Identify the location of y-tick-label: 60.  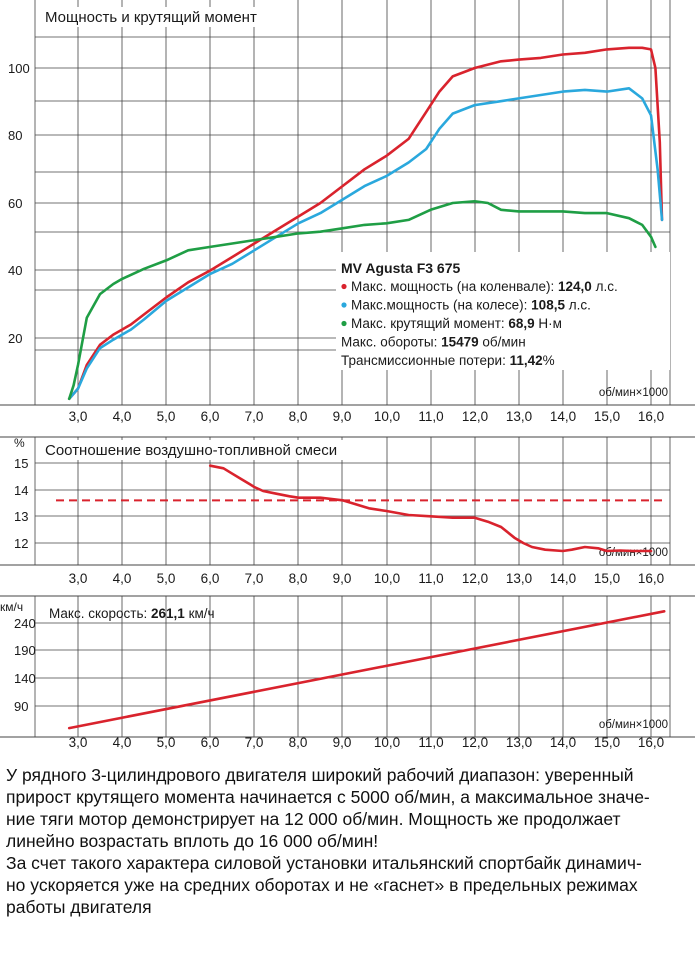
(15, 203).